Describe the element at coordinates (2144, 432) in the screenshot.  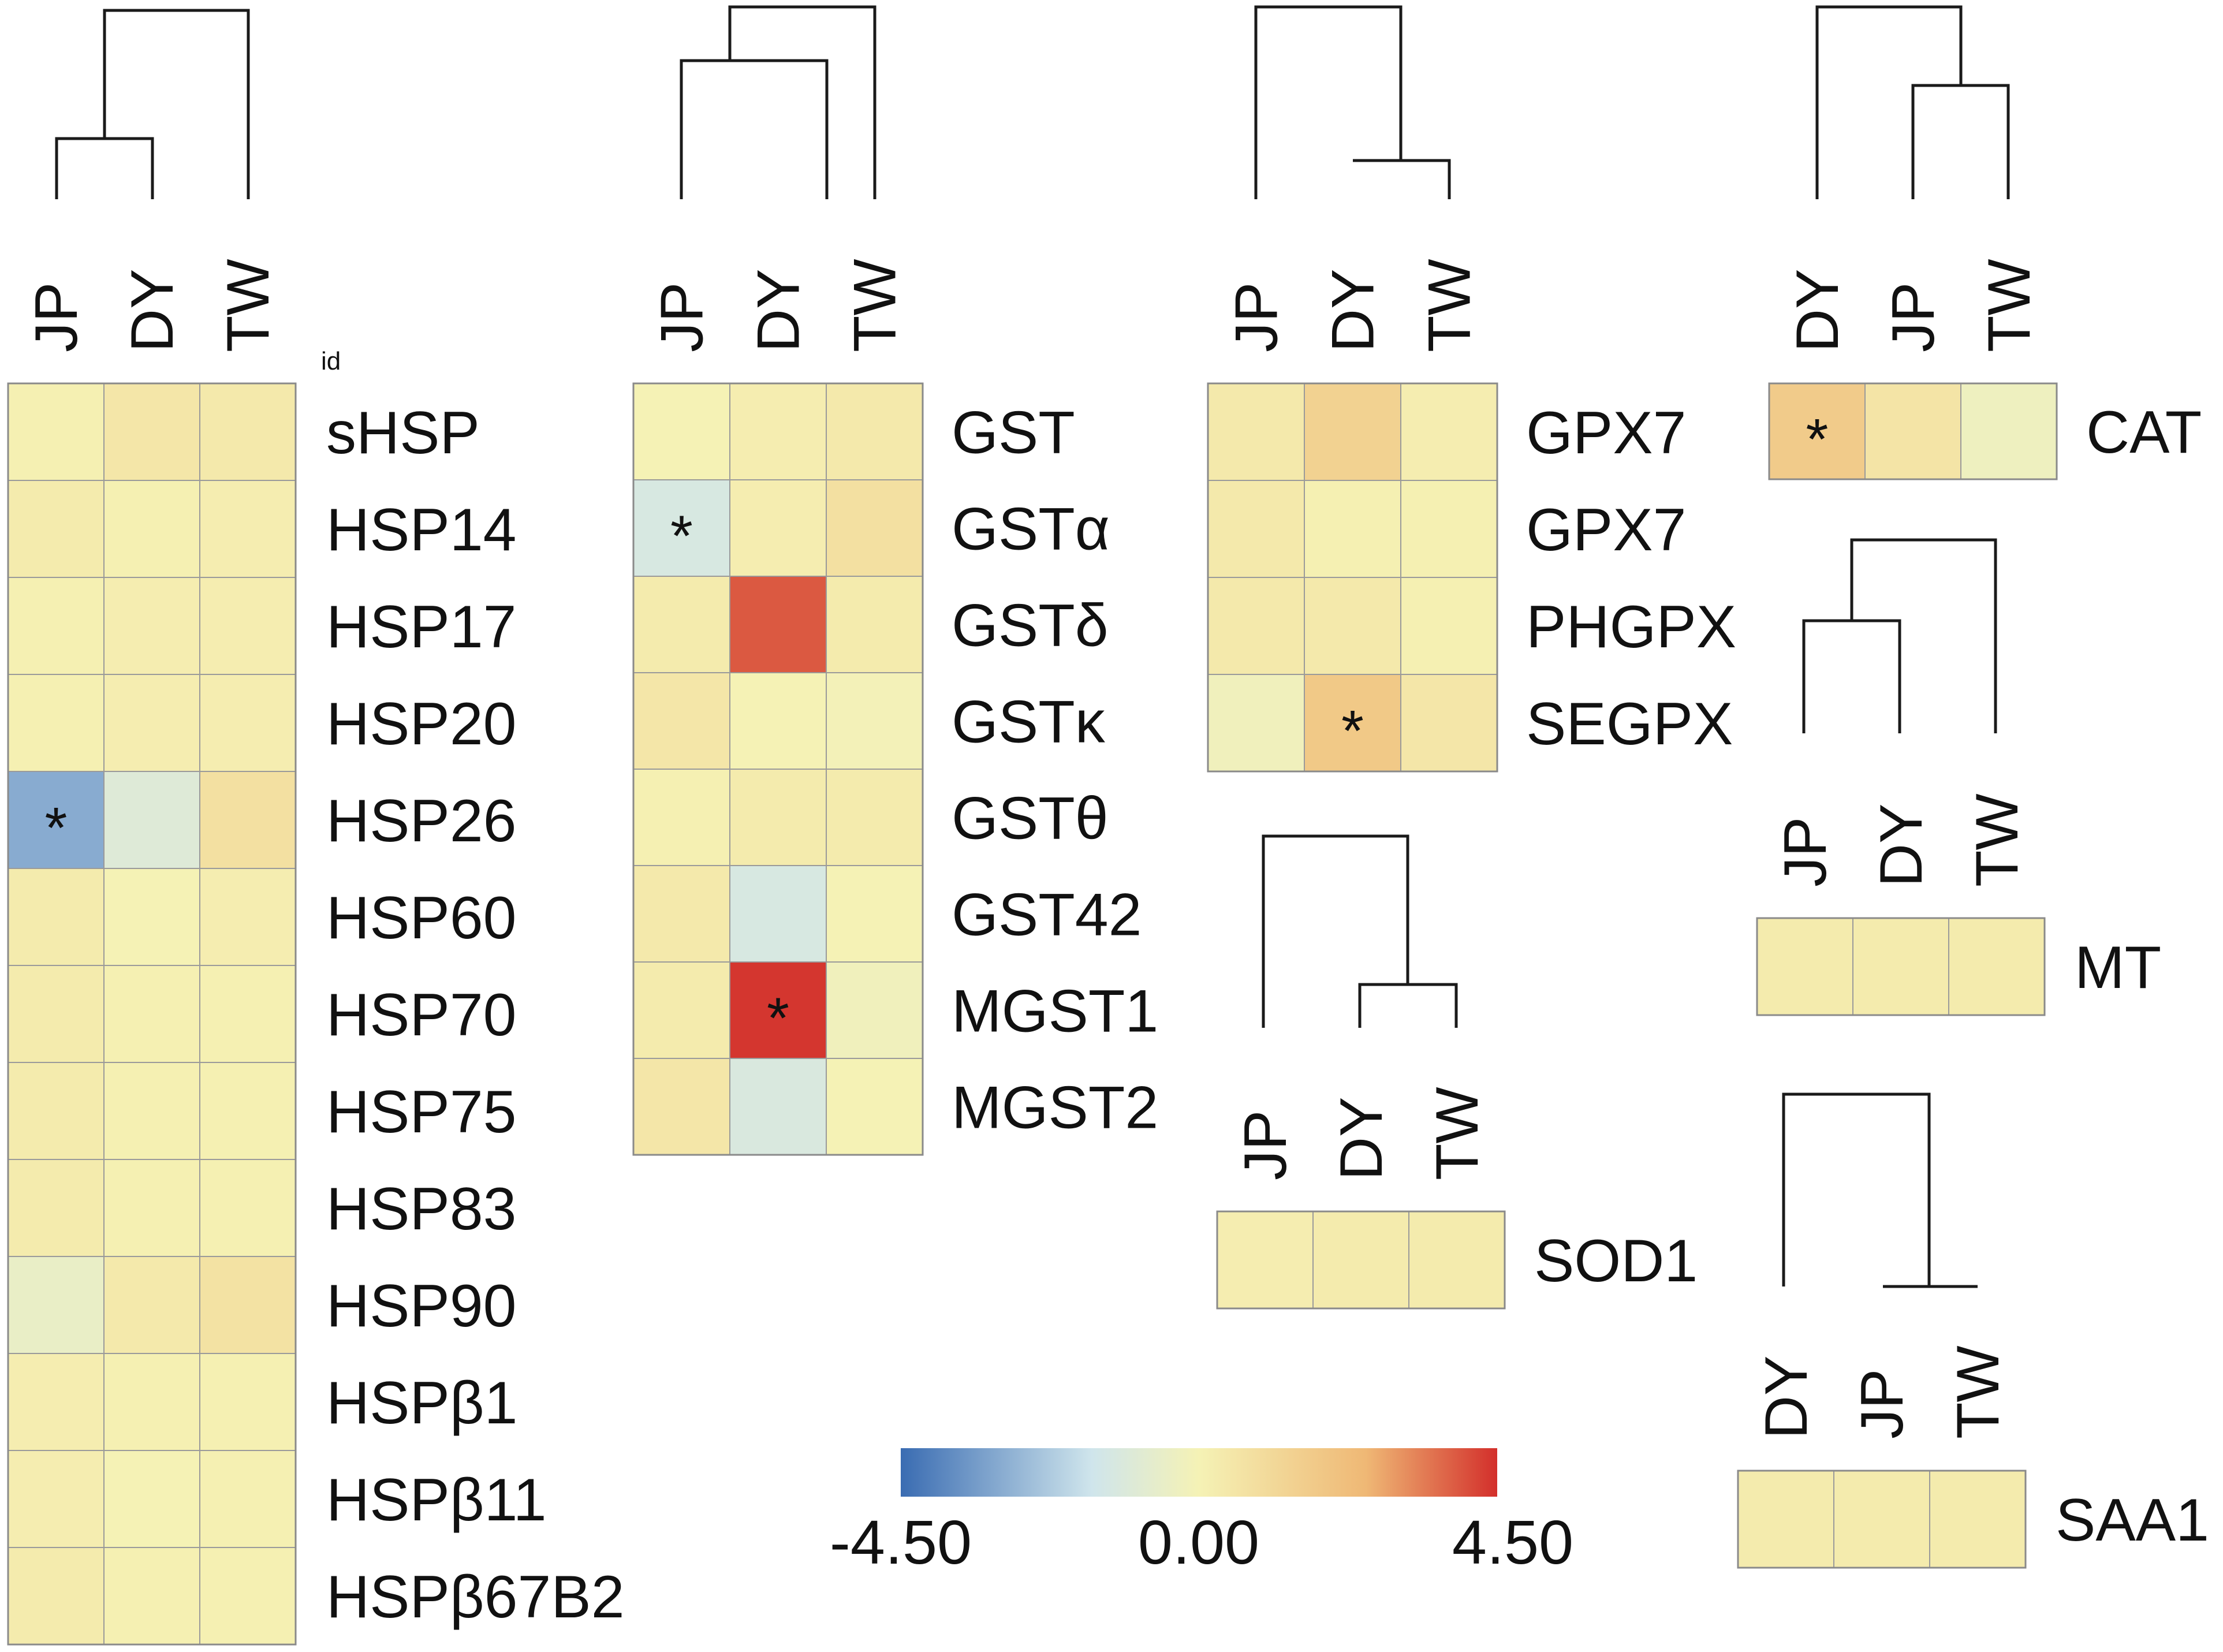
I see `row-label: CAT` at that location.